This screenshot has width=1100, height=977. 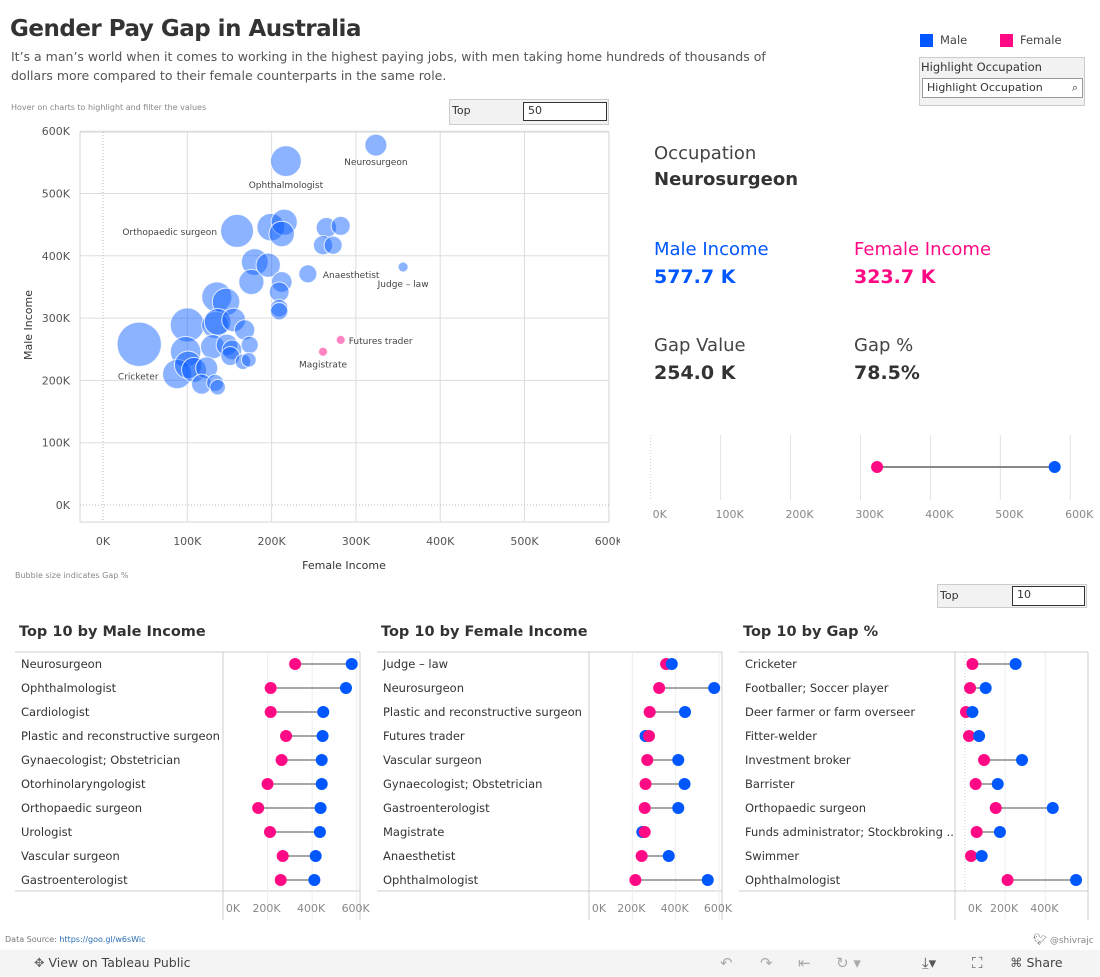 What do you see at coordinates (186, 688) in the screenshot?
I see `list-row: Ophthalmologist` at bounding box center [186, 688].